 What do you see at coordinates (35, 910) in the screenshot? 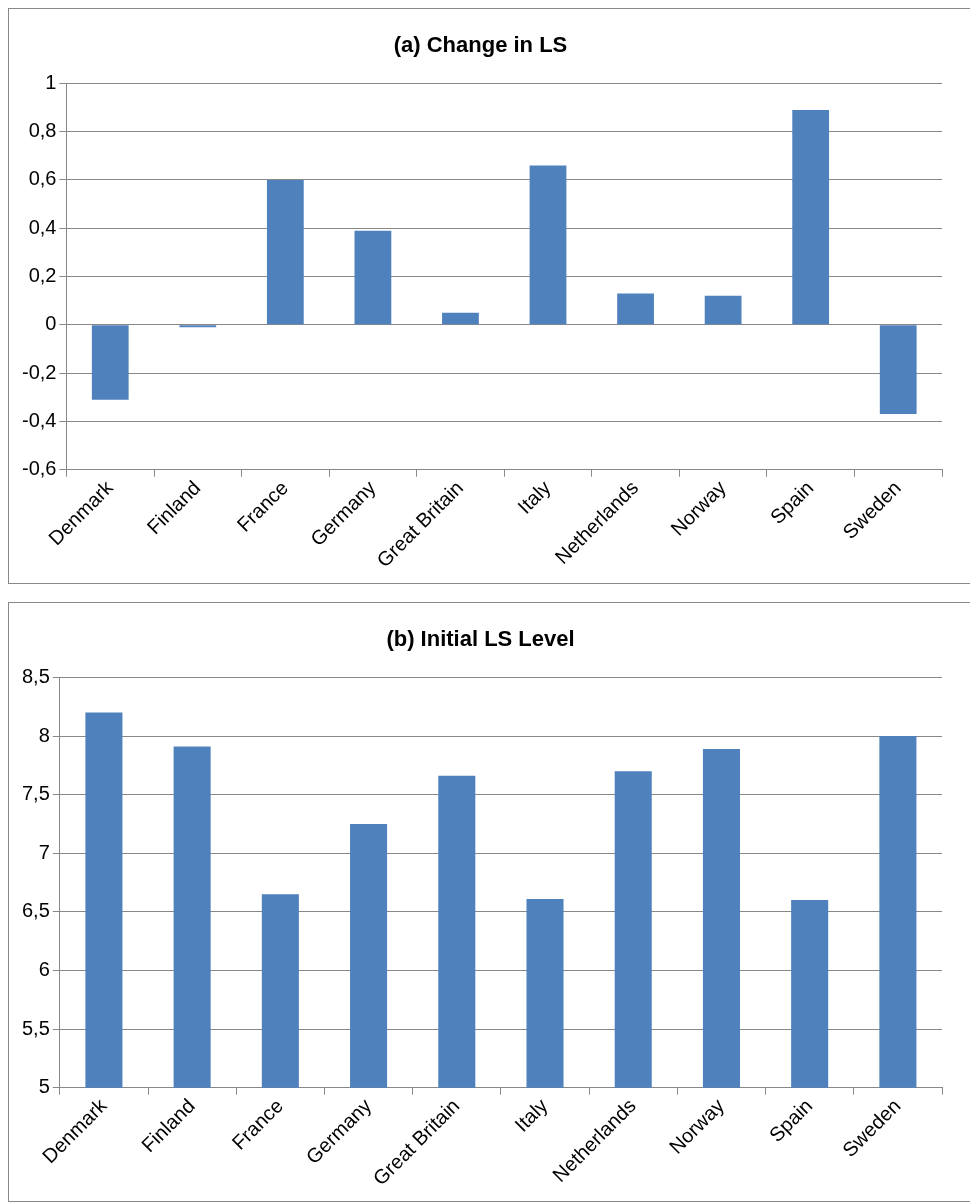
I see `y-tick-label: 6,5` at bounding box center [35, 910].